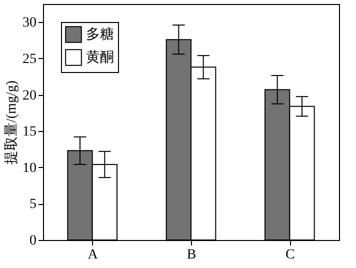  What do you see at coordinates (290, 255) in the screenshot?
I see `x-tick-label: C` at bounding box center [290, 255].